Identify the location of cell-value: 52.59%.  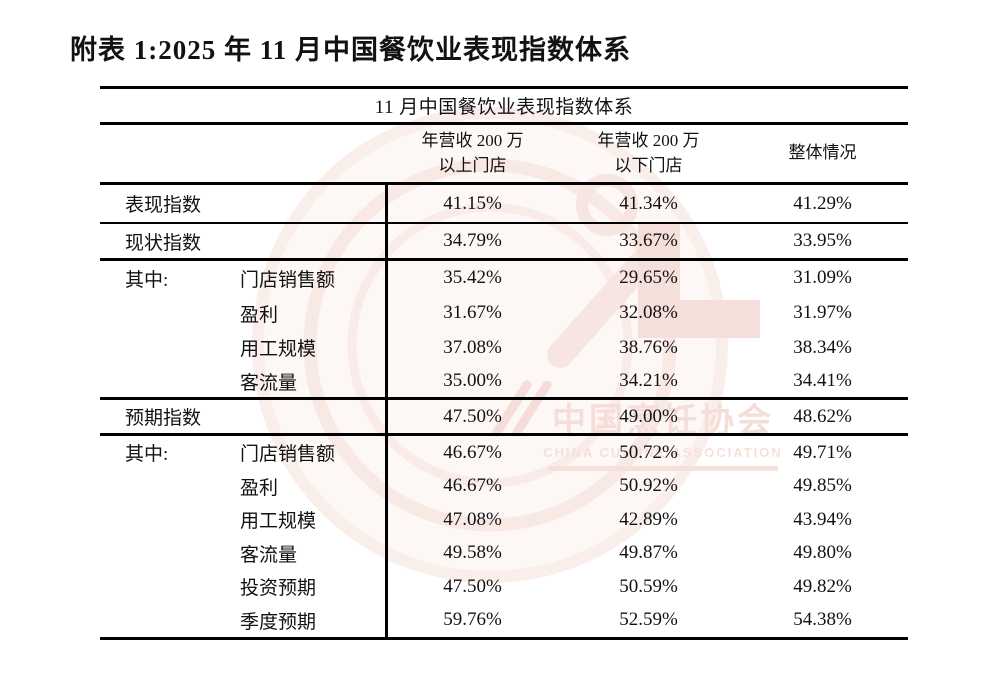
(648, 620).